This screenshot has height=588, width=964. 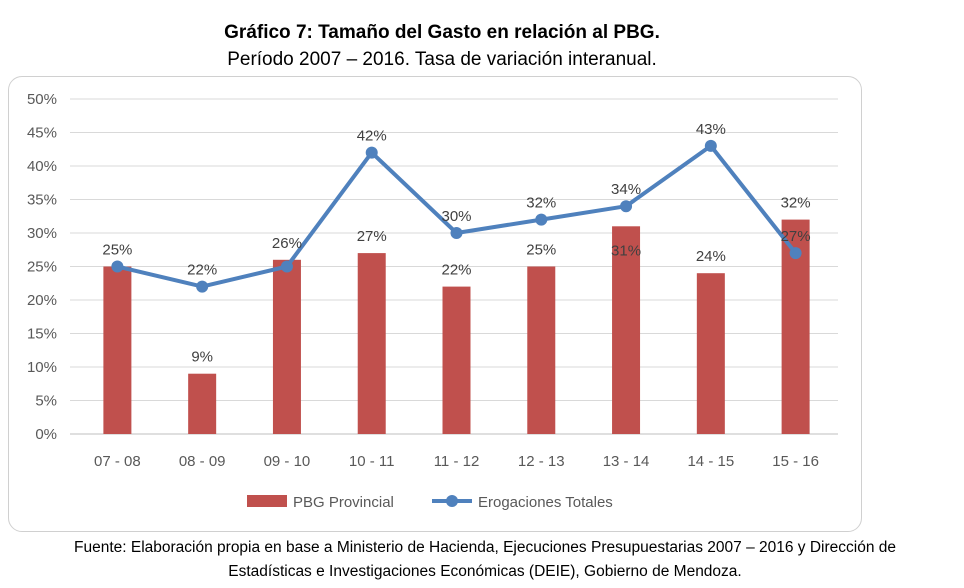 What do you see at coordinates (42, 367) in the screenshot?
I see `y-tick-label: 10%` at bounding box center [42, 367].